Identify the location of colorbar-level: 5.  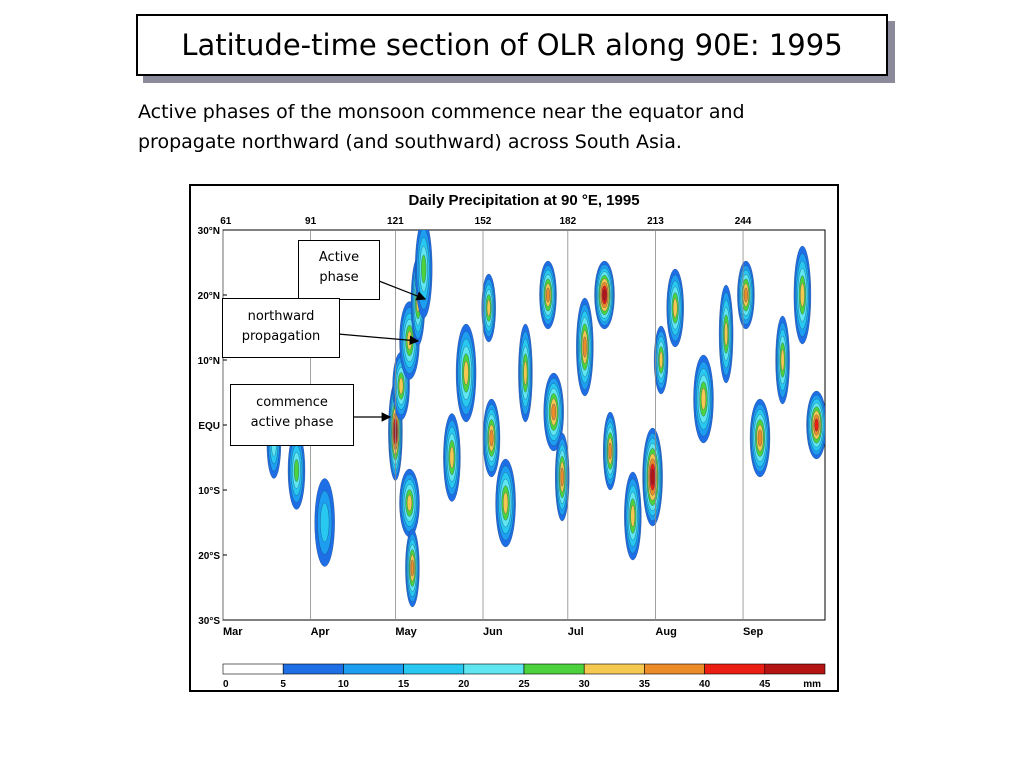
(283, 684).